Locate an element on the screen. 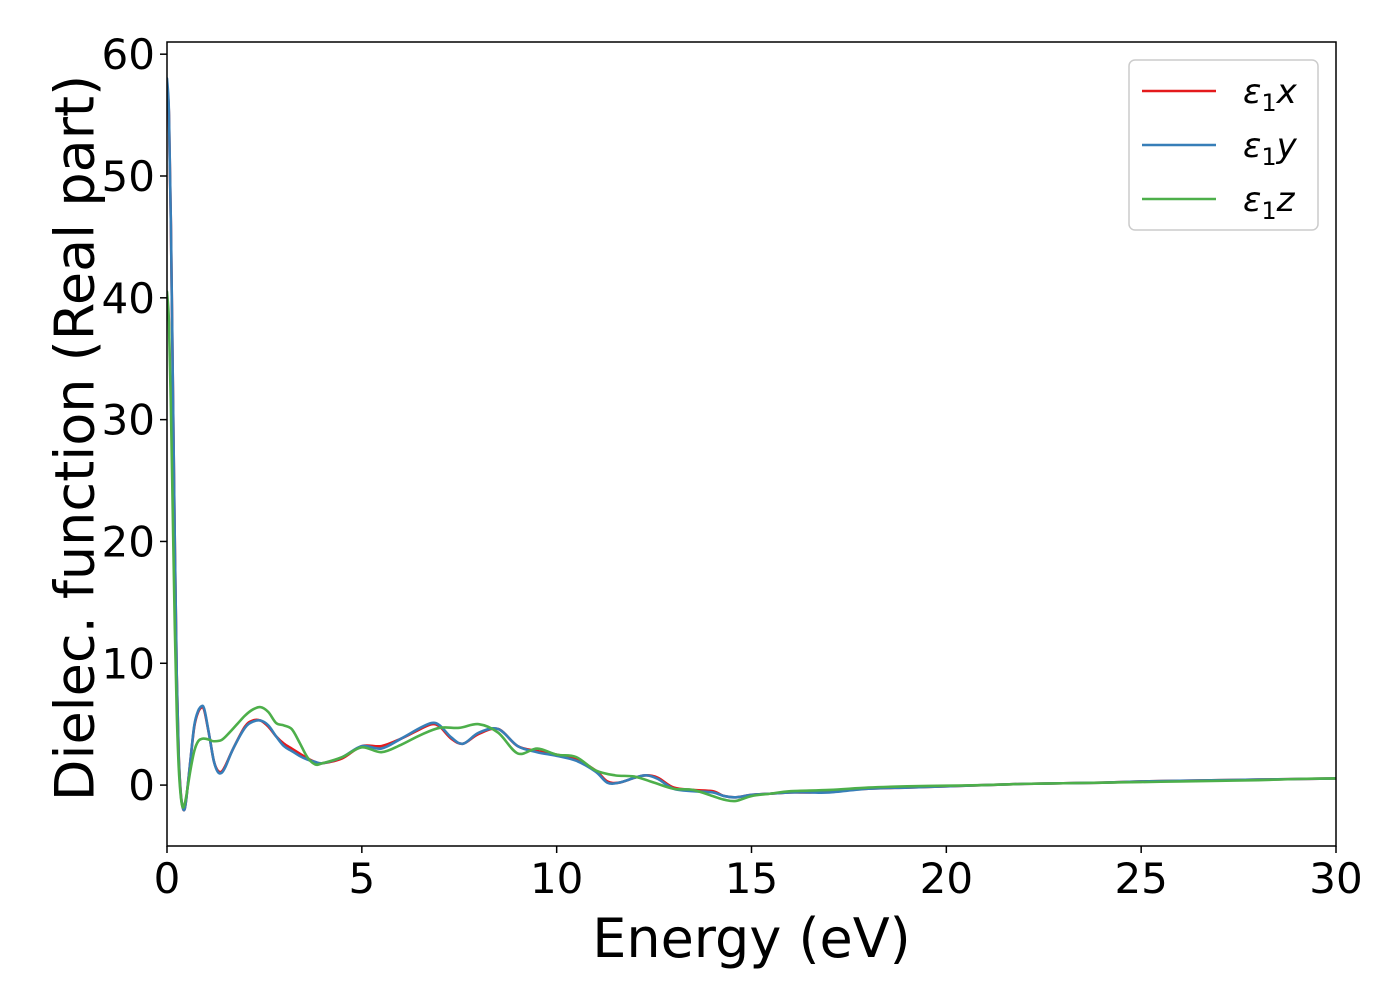  legend-items: ε1x ε1y ε1z is located at coordinates (1220, 148).